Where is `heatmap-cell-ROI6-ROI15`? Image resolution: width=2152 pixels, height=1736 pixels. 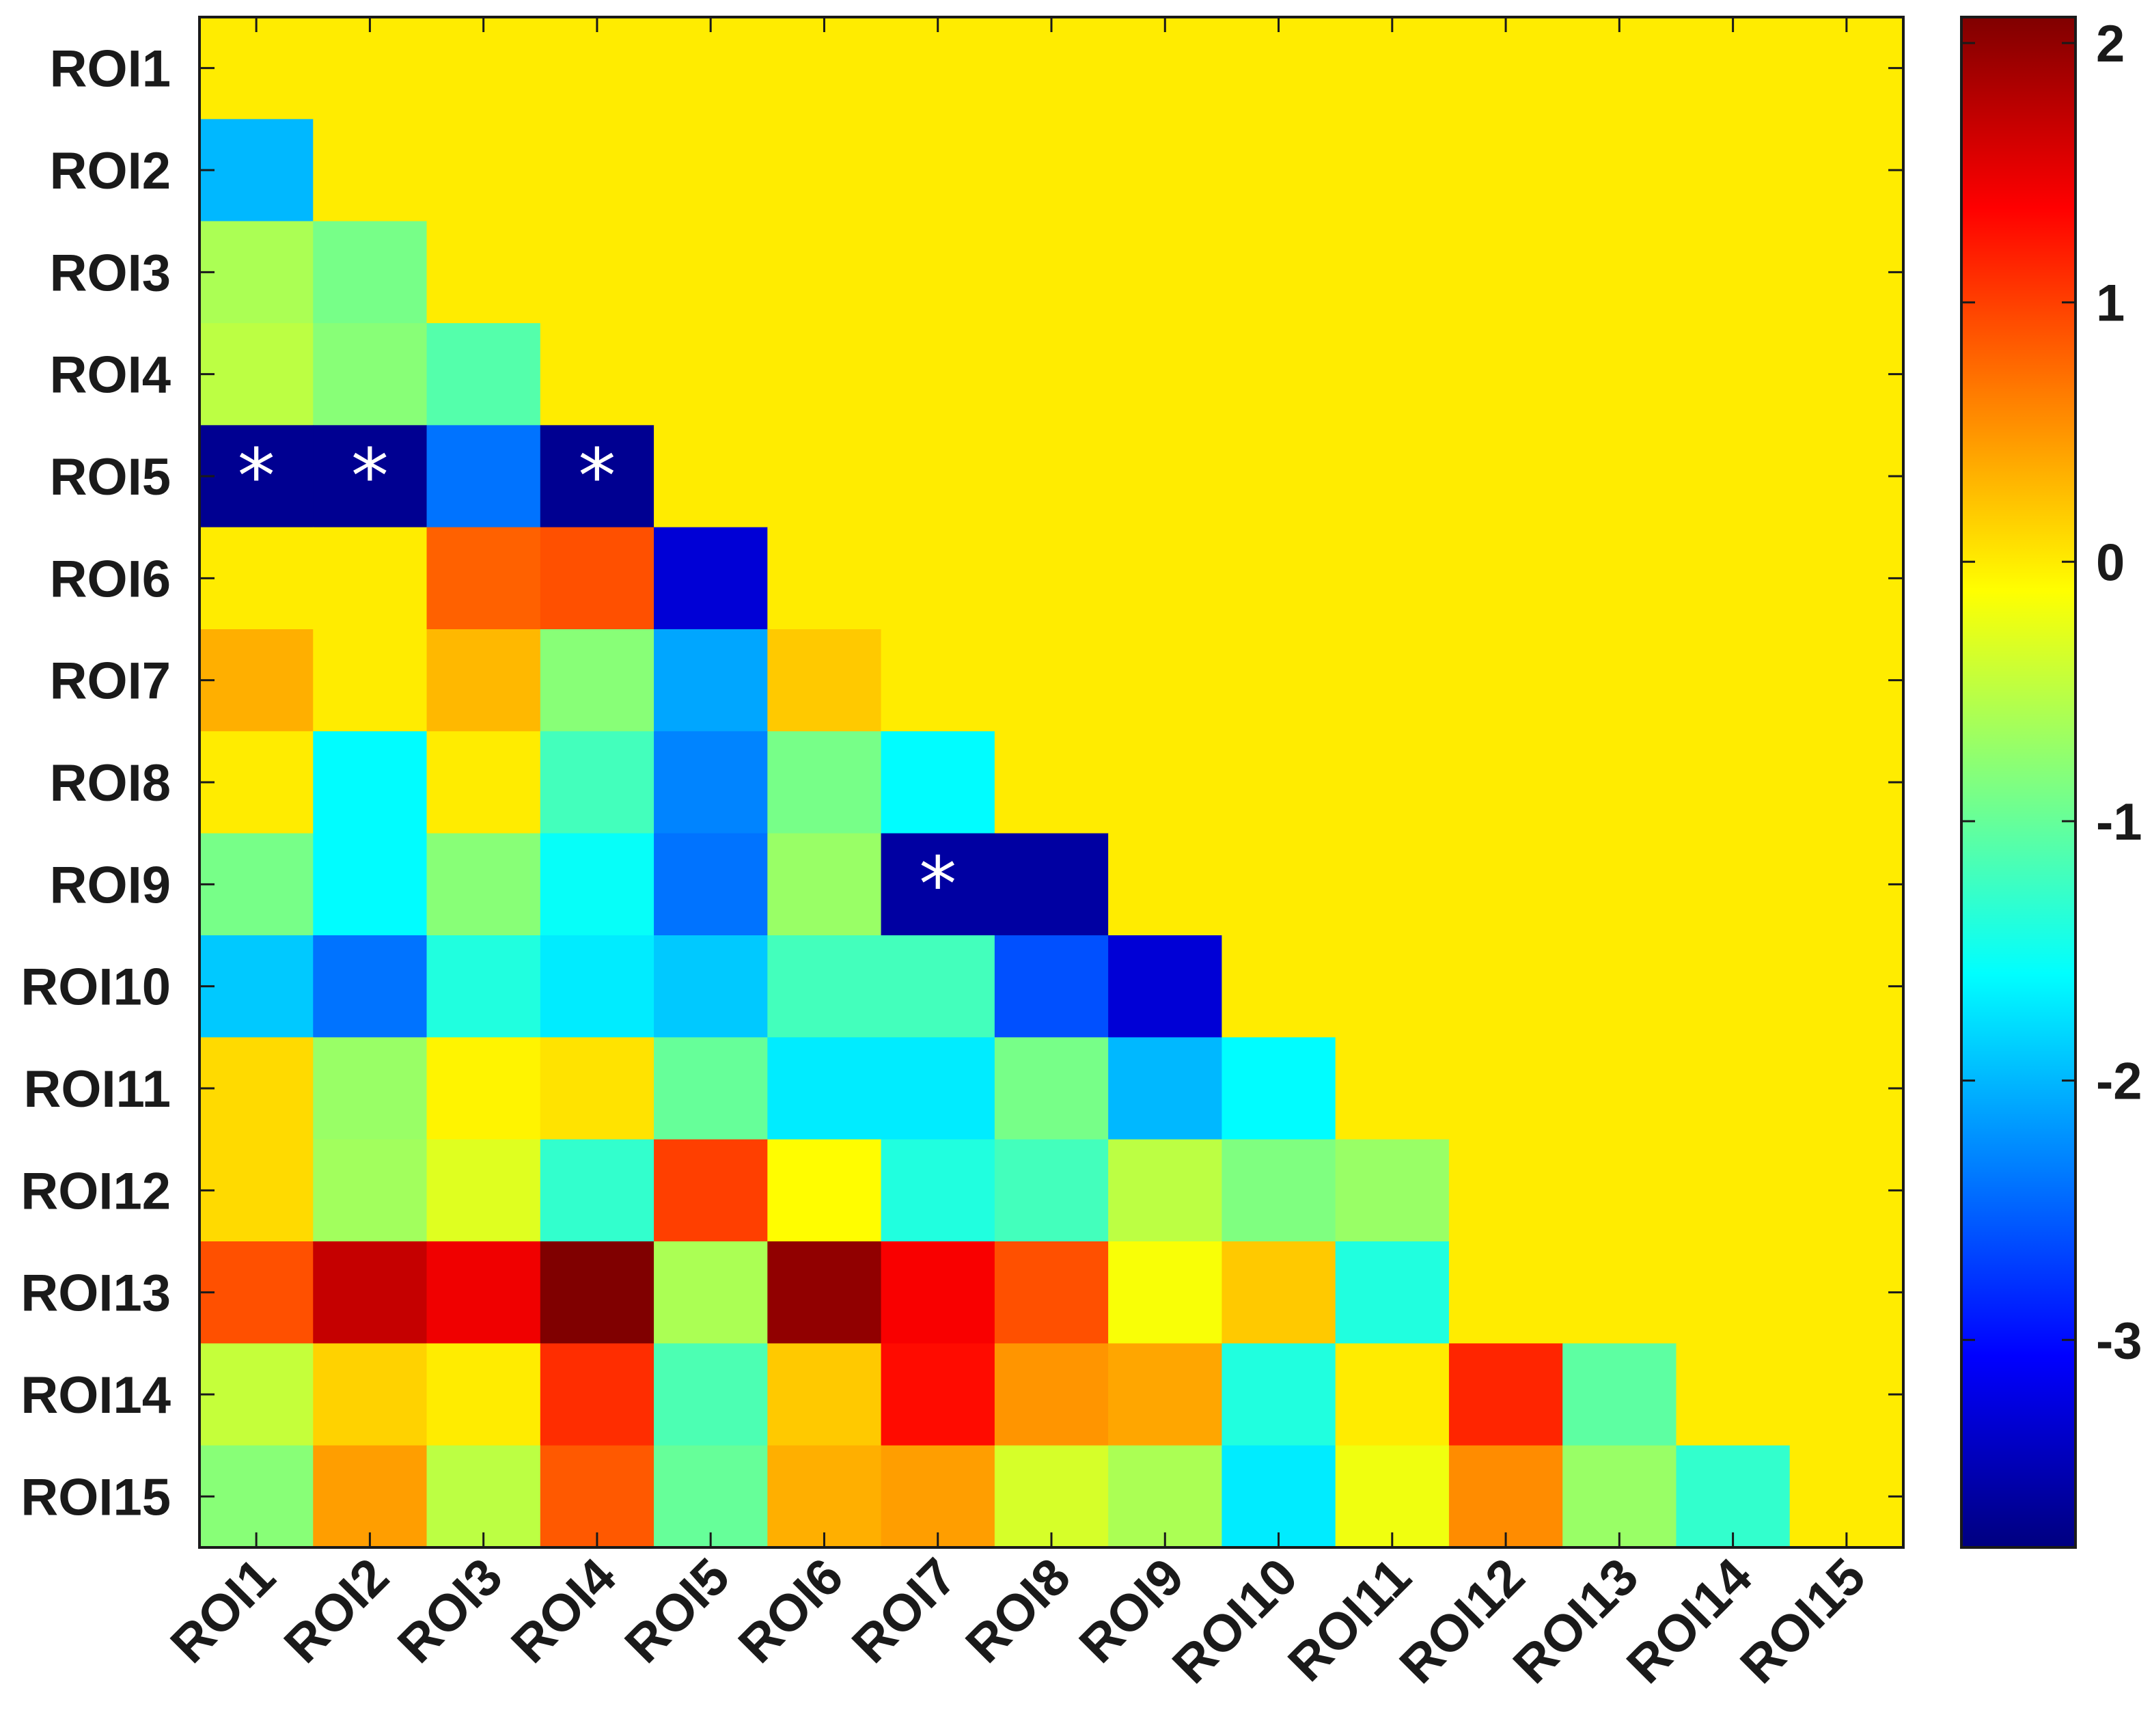 heatmap-cell-ROI6-ROI15 is located at coordinates (1847, 578).